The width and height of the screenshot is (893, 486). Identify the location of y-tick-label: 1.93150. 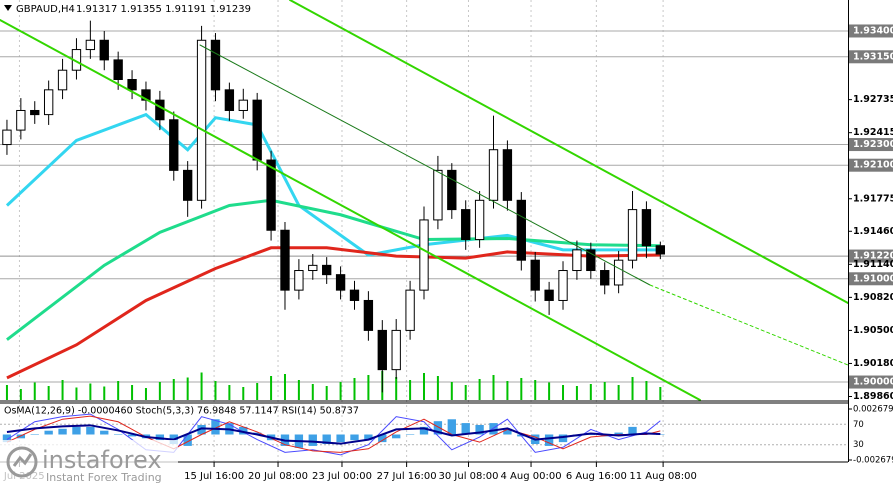
(873, 56).